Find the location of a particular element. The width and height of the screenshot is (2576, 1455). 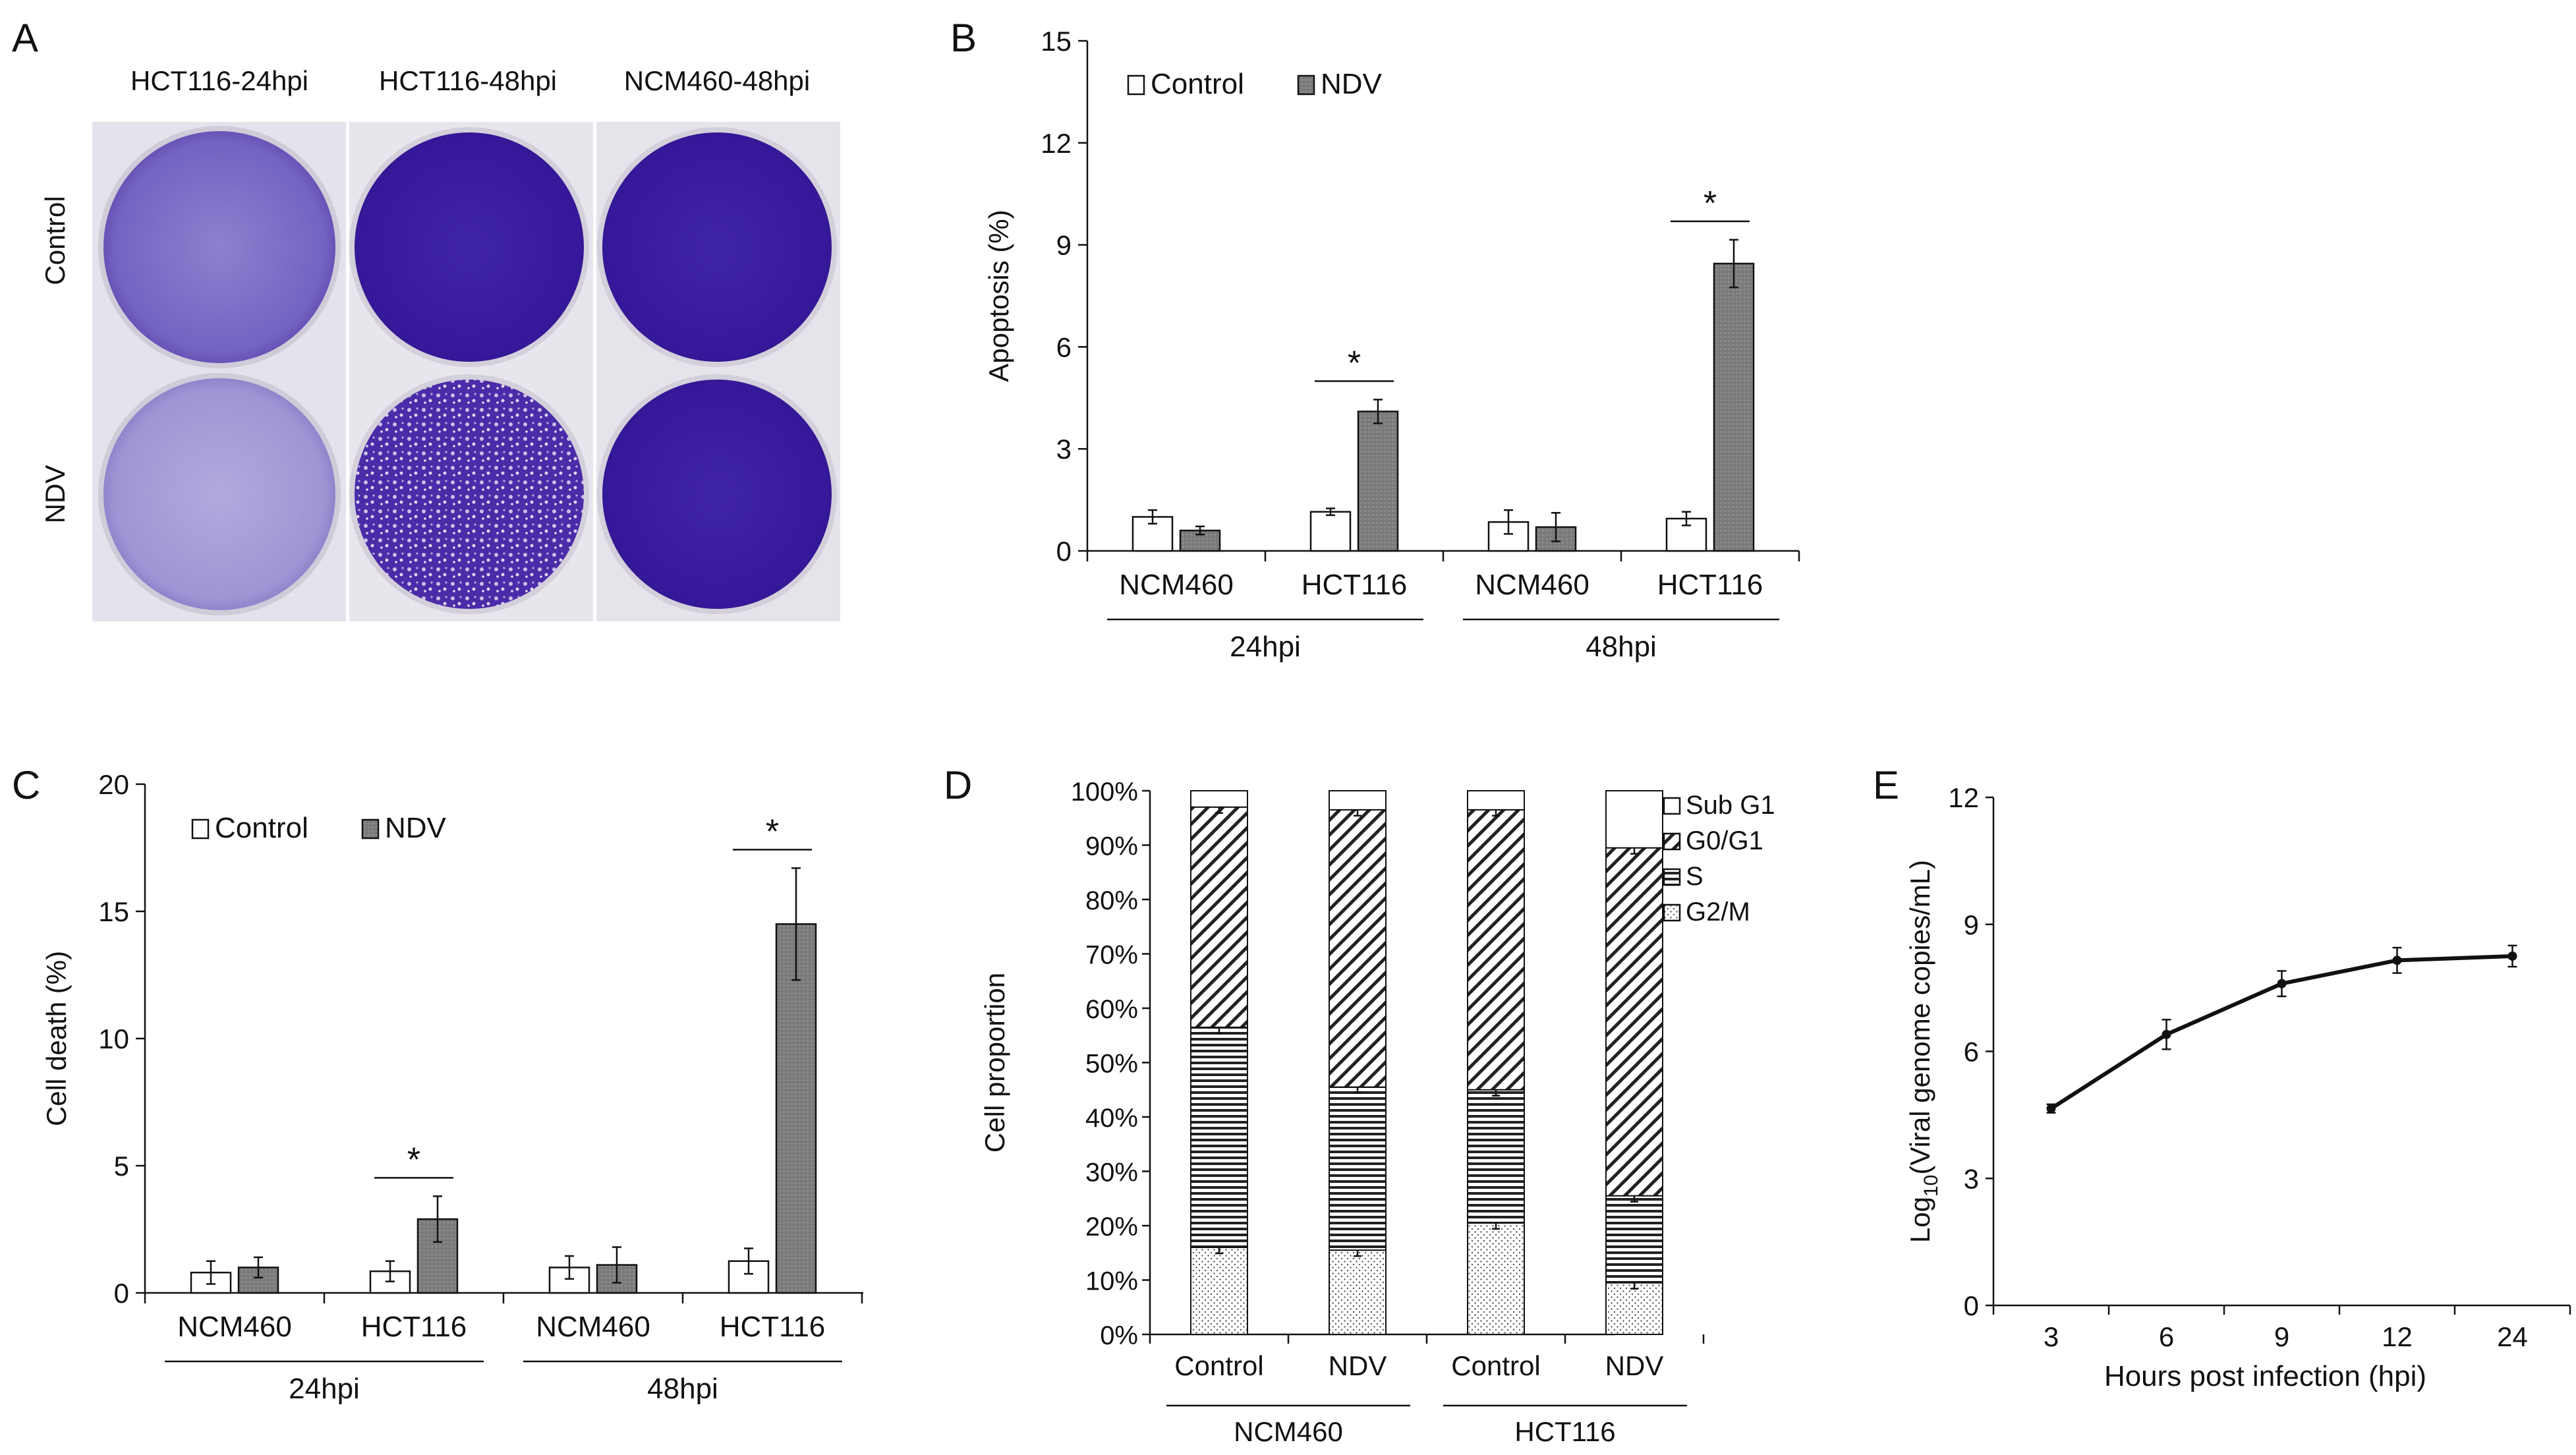

y-tick-label: 10 is located at coordinates (113, 1038).